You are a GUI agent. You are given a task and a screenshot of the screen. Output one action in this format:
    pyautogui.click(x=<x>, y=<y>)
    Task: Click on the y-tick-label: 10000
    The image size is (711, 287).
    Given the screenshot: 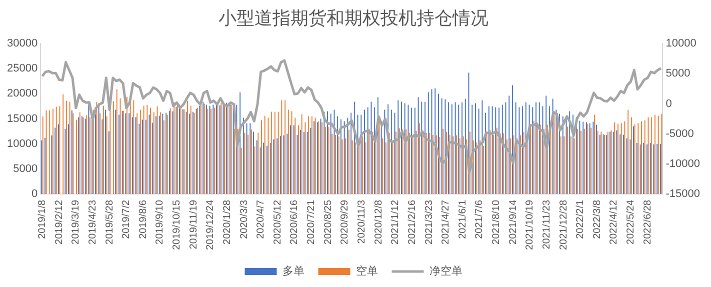 What is the action you would take?
    pyautogui.click(x=22, y=144)
    